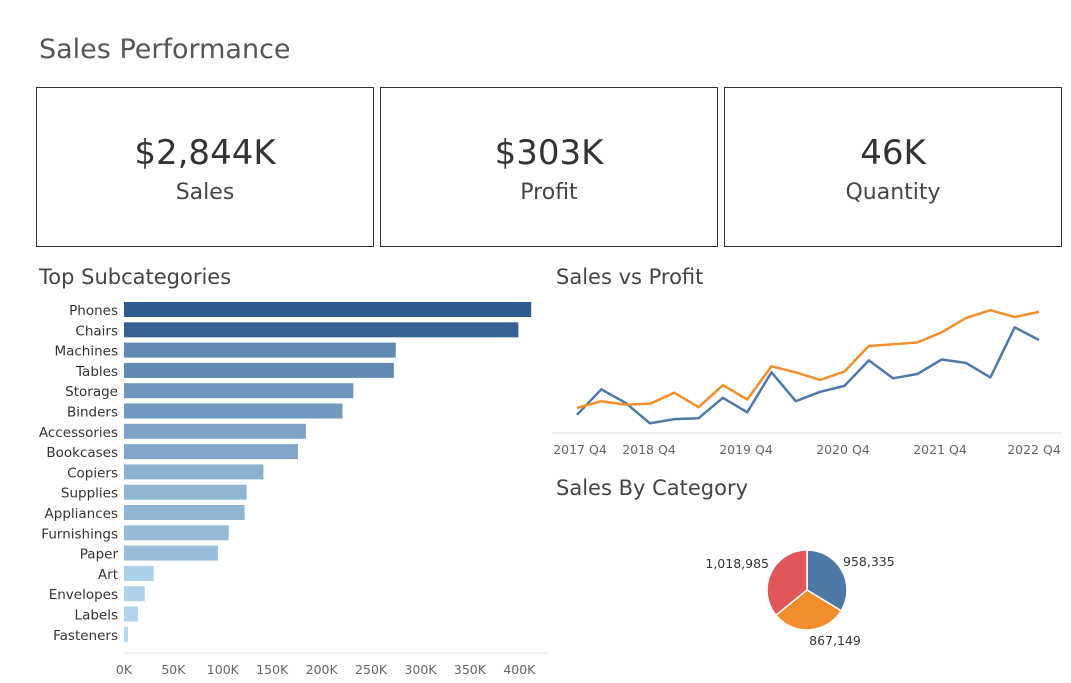 The image size is (1071, 683). I want to click on bar-storage, so click(239, 391).